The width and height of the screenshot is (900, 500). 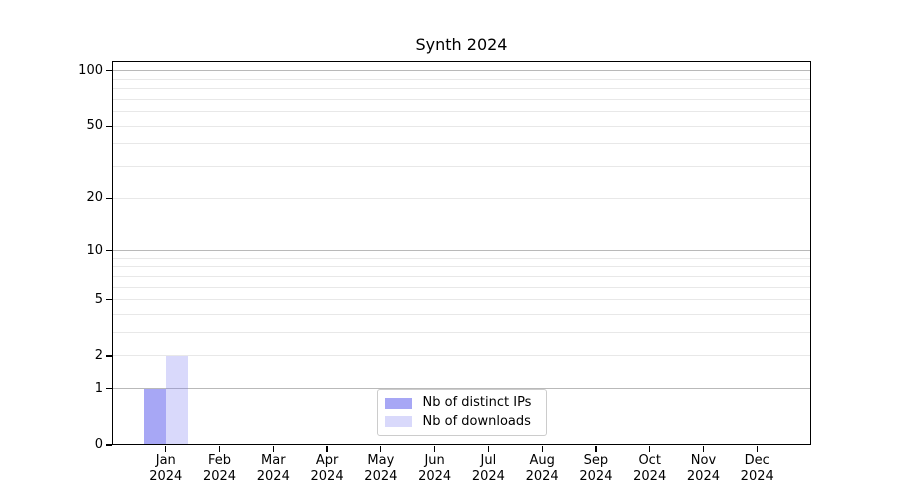 I want to click on x-tick-label: Sep 2024, so click(x=596, y=468).